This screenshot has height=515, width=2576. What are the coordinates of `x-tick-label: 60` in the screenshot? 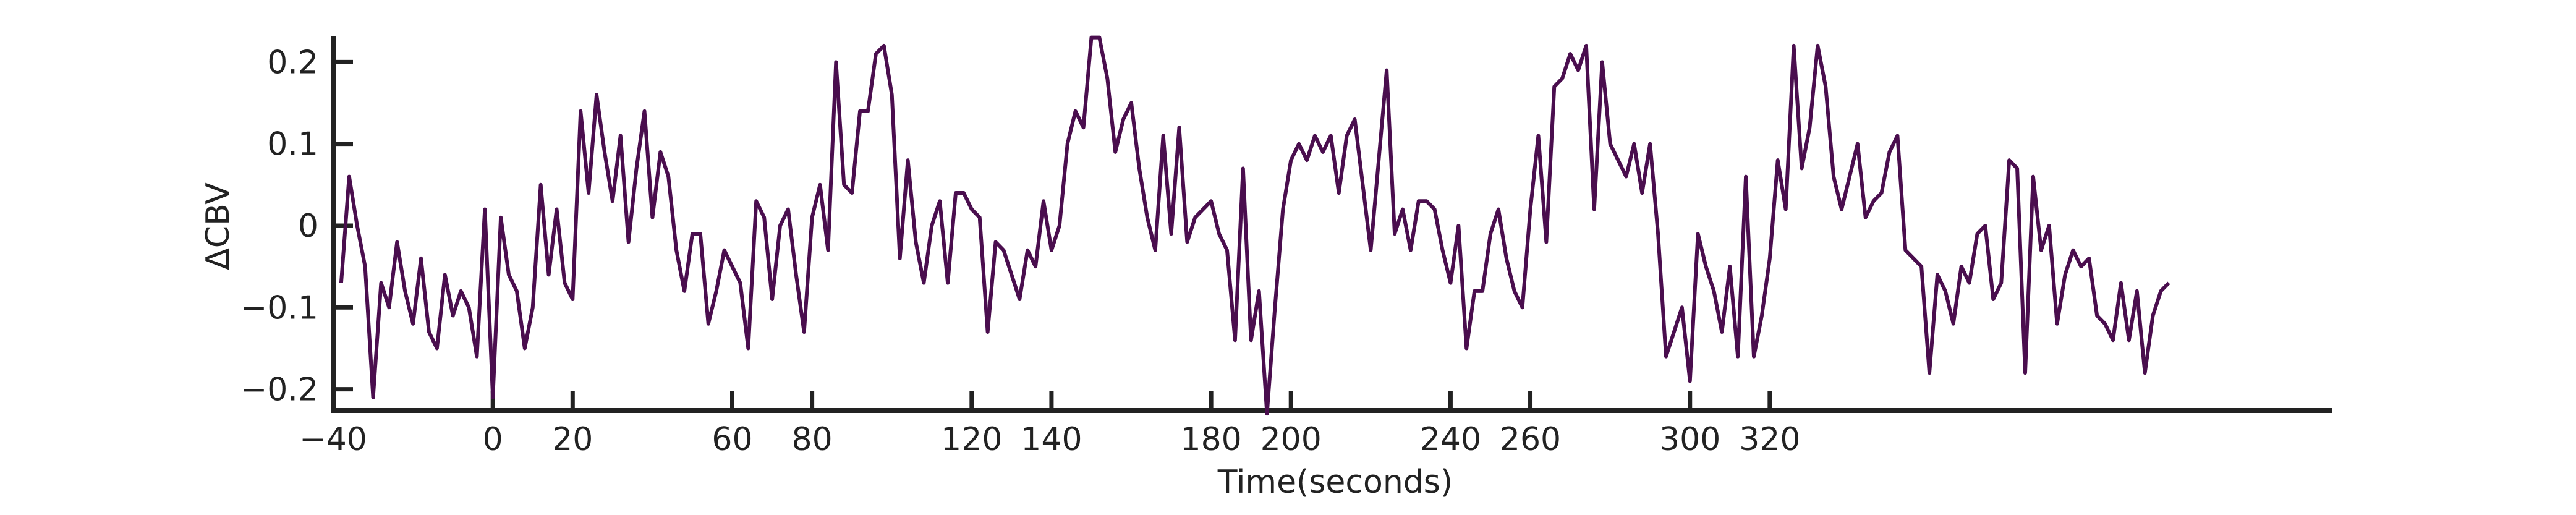 It's located at (732, 440).